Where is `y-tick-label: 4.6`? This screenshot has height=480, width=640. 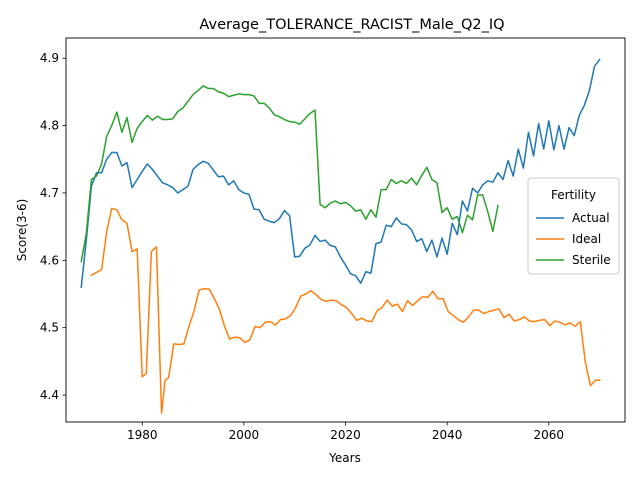 y-tick-label: 4.6 is located at coordinates (49, 260).